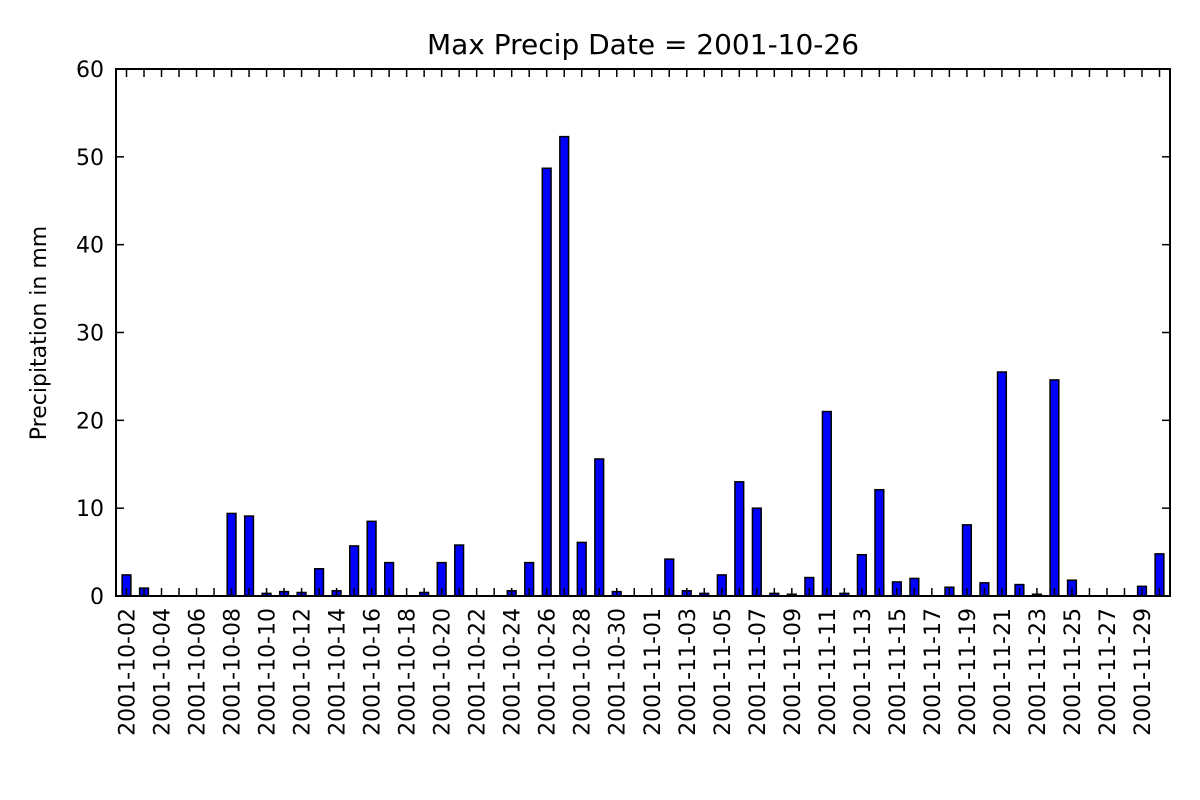 The image size is (1200, 800). I want to click on x-tick-label: 2001-11-09, so click(793, 672).